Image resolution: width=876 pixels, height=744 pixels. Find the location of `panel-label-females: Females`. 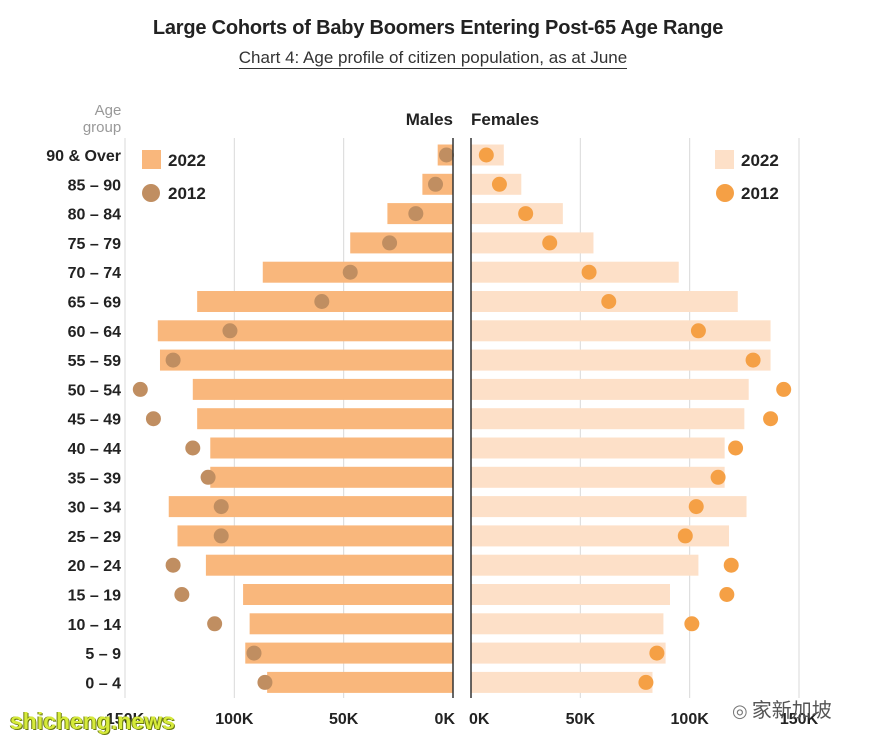

panel-label-females: Females is located at coordinates (505, 119).